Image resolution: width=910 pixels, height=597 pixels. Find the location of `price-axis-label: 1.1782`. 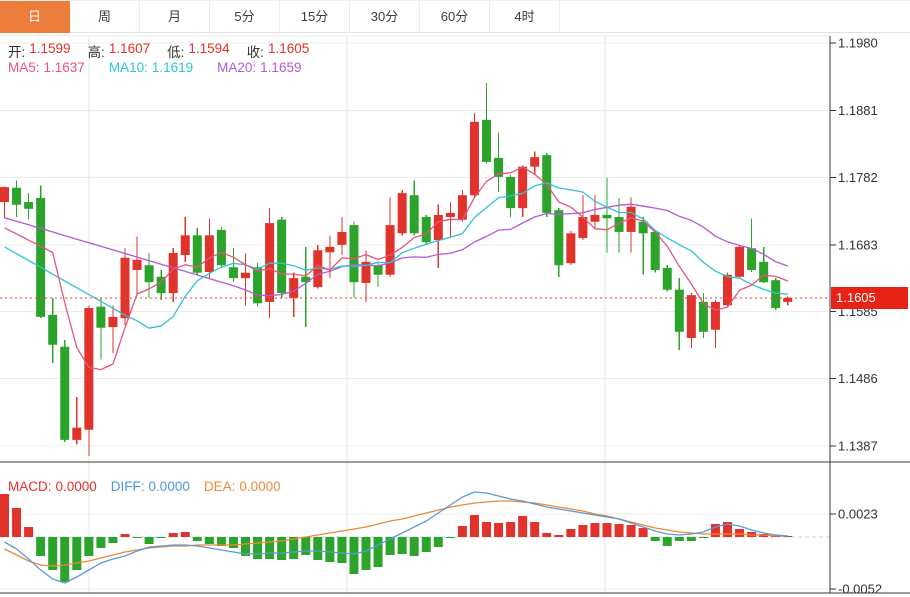

price-axis-label: 1.1782 is located at coordinates (858, 177).